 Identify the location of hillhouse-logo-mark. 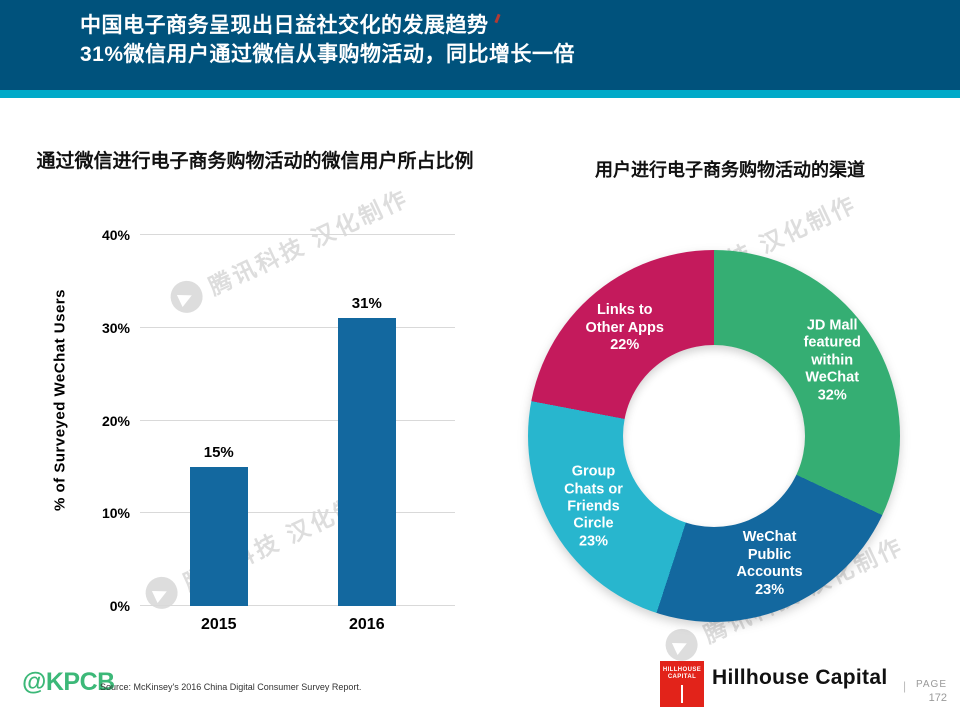
(682, 694).